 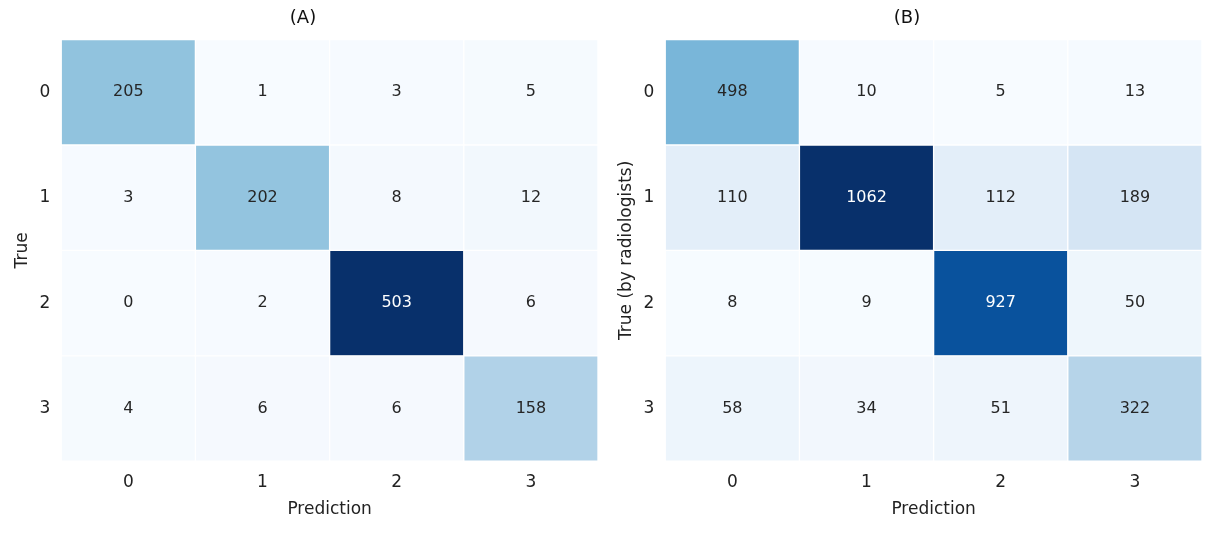 What do you see at coordinates (262, 91) in the screenshot?
I see `data-label: 1` at bounding box center [262, 91].